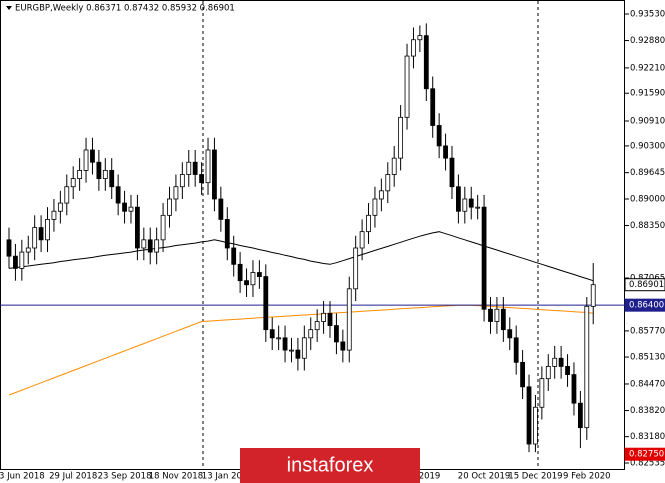 Image resolution: width=665 pixels, height=483 pixels. I want to click on price-box-label: 0.86901, so click(646, 285).